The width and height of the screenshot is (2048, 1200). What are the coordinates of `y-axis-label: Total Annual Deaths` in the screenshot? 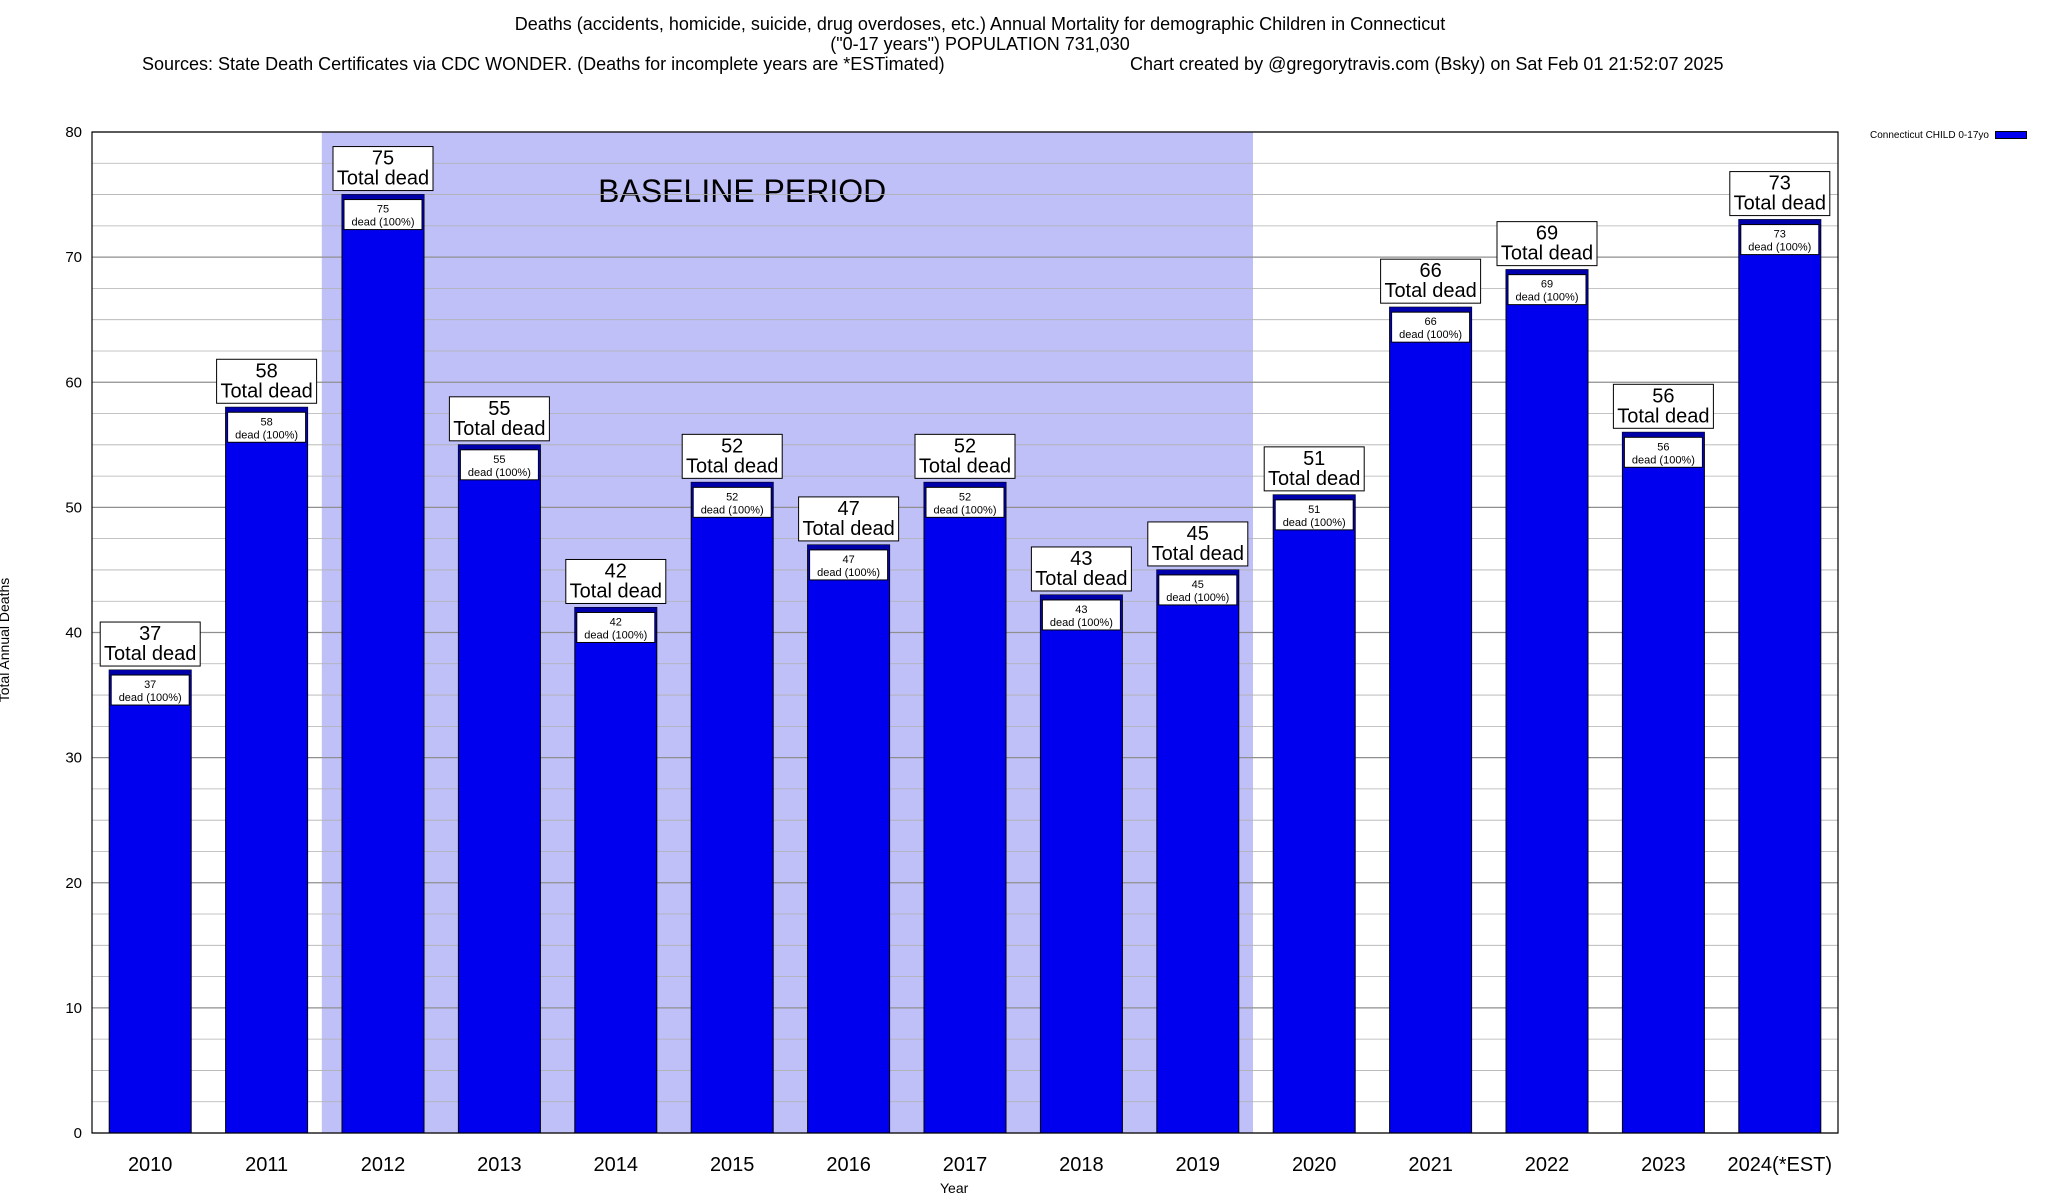 It's located at (6, 640).